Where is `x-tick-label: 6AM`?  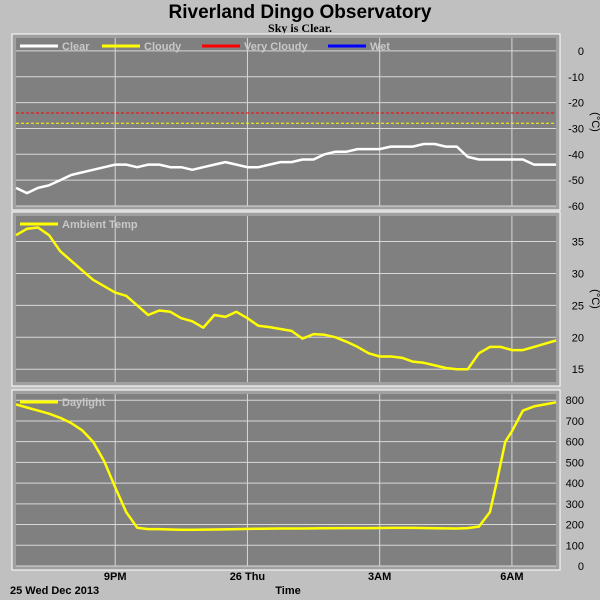
x-tick-label: 6AM is located at coordinates (511, 577).